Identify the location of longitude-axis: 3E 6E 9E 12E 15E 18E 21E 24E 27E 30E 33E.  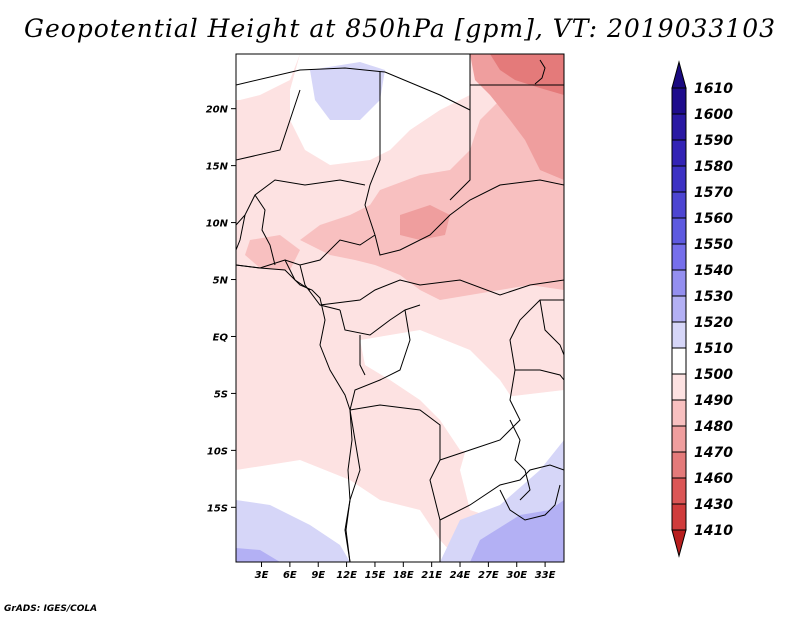
(405, 571).